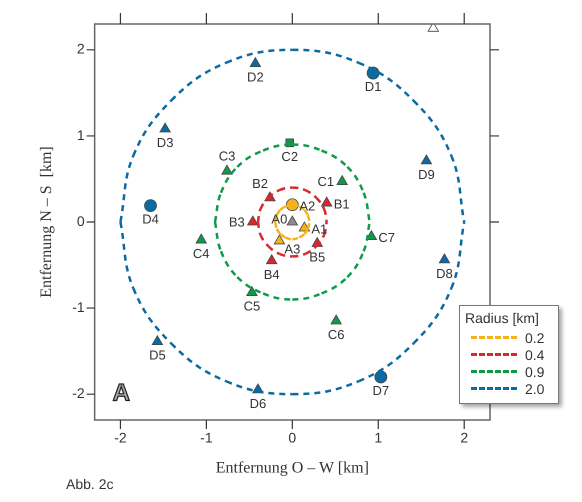 The width and height of the screenshot is (582, 502). Describe the element at coordinates (381, 390) in the screenshot. I see `data-label: D7` at that location.